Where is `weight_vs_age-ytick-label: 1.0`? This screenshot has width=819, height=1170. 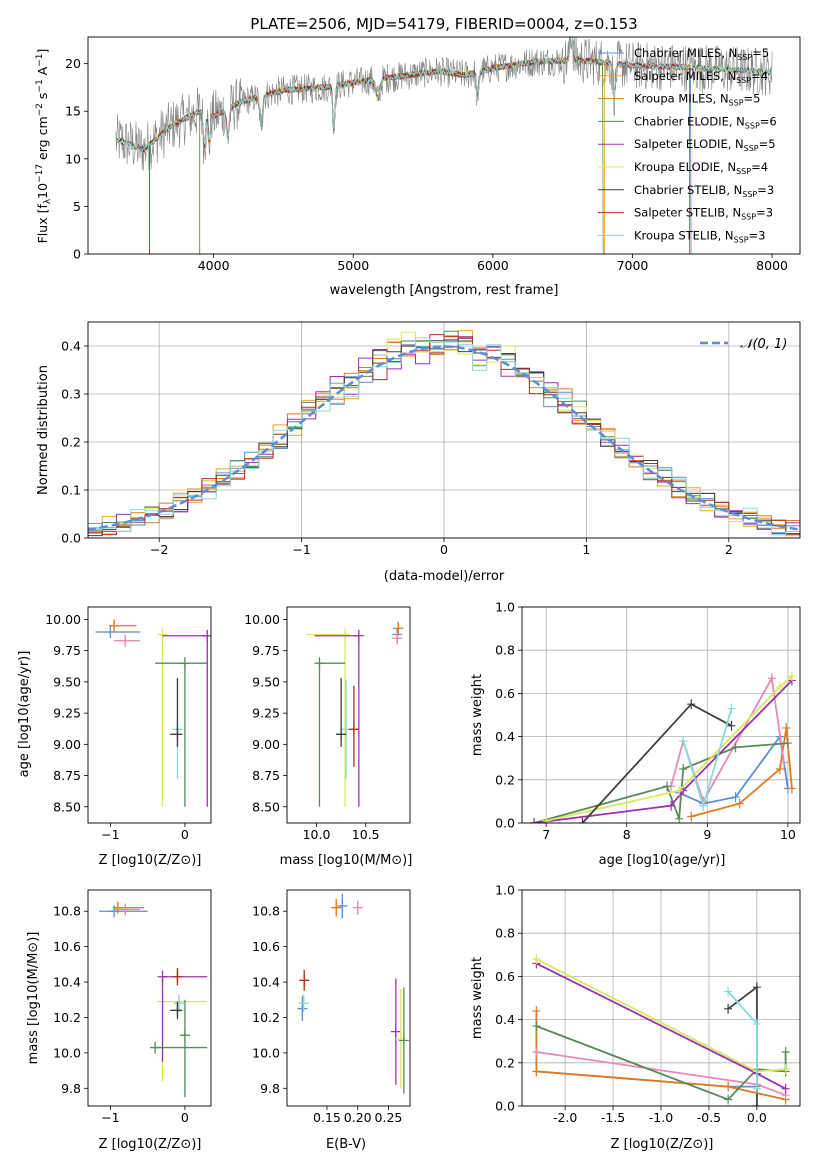
weight_vs_age-ytick-label: 1.0 is located at coordinates (505, 607).